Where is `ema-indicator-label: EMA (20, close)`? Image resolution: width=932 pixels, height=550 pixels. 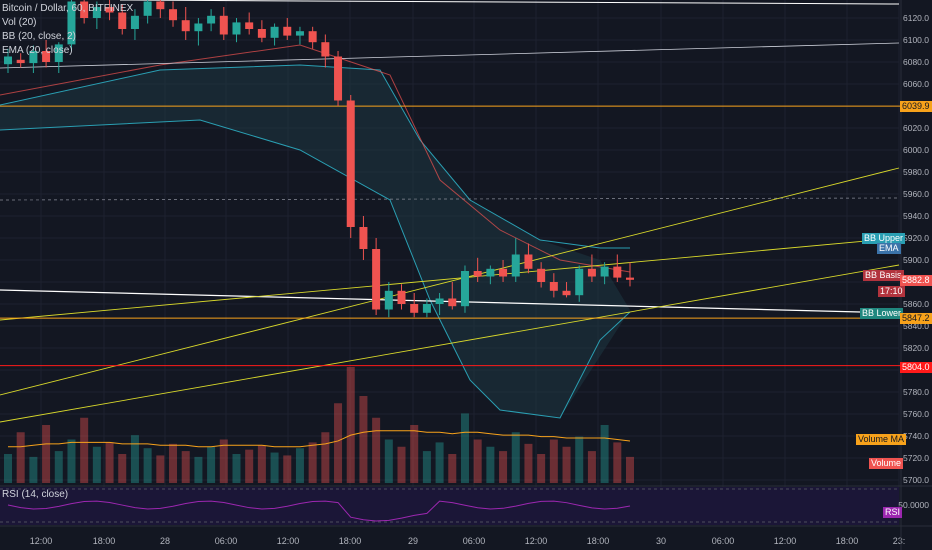 ema-indicator-label: EMA (20, close) is located at coordinates (37, 50).